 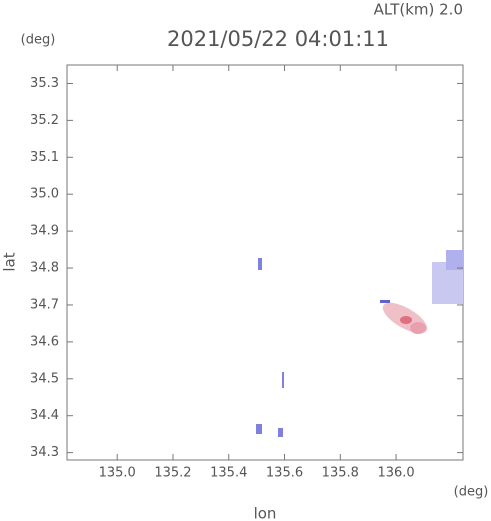 I want to click on chart-title: 2021/05/22 04:01:11, so click(x=278, y=39).